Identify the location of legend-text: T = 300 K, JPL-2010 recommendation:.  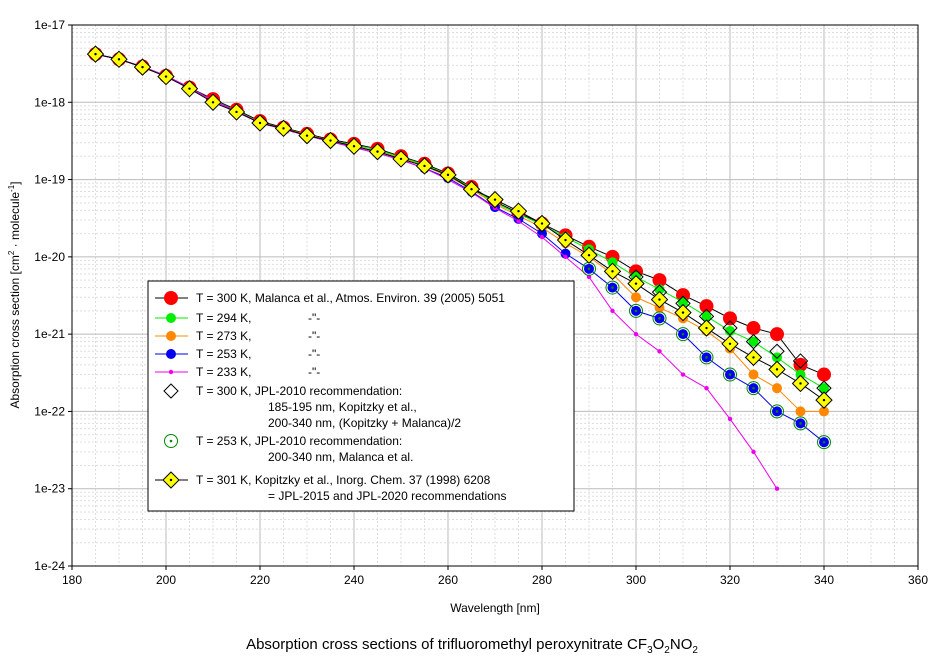
(299, 391).